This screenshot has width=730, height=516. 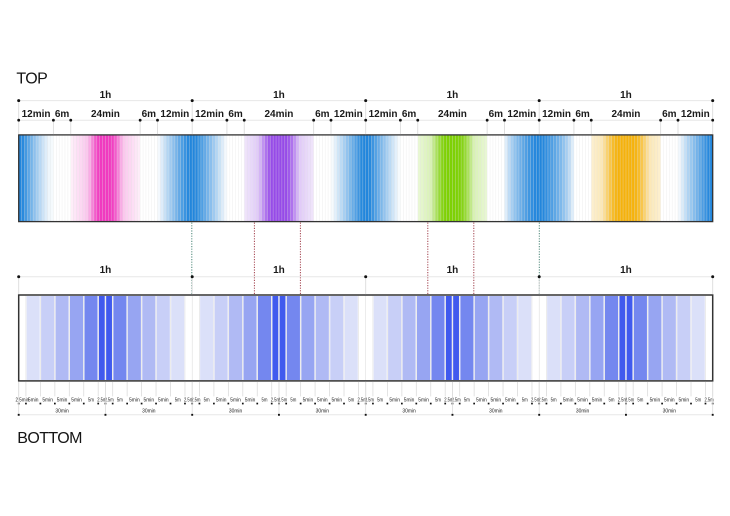 What do you see at coordinates (49, 438) in the screenshot?
I see `svg-text: BOTTOM` at bounding box center [49, 438].